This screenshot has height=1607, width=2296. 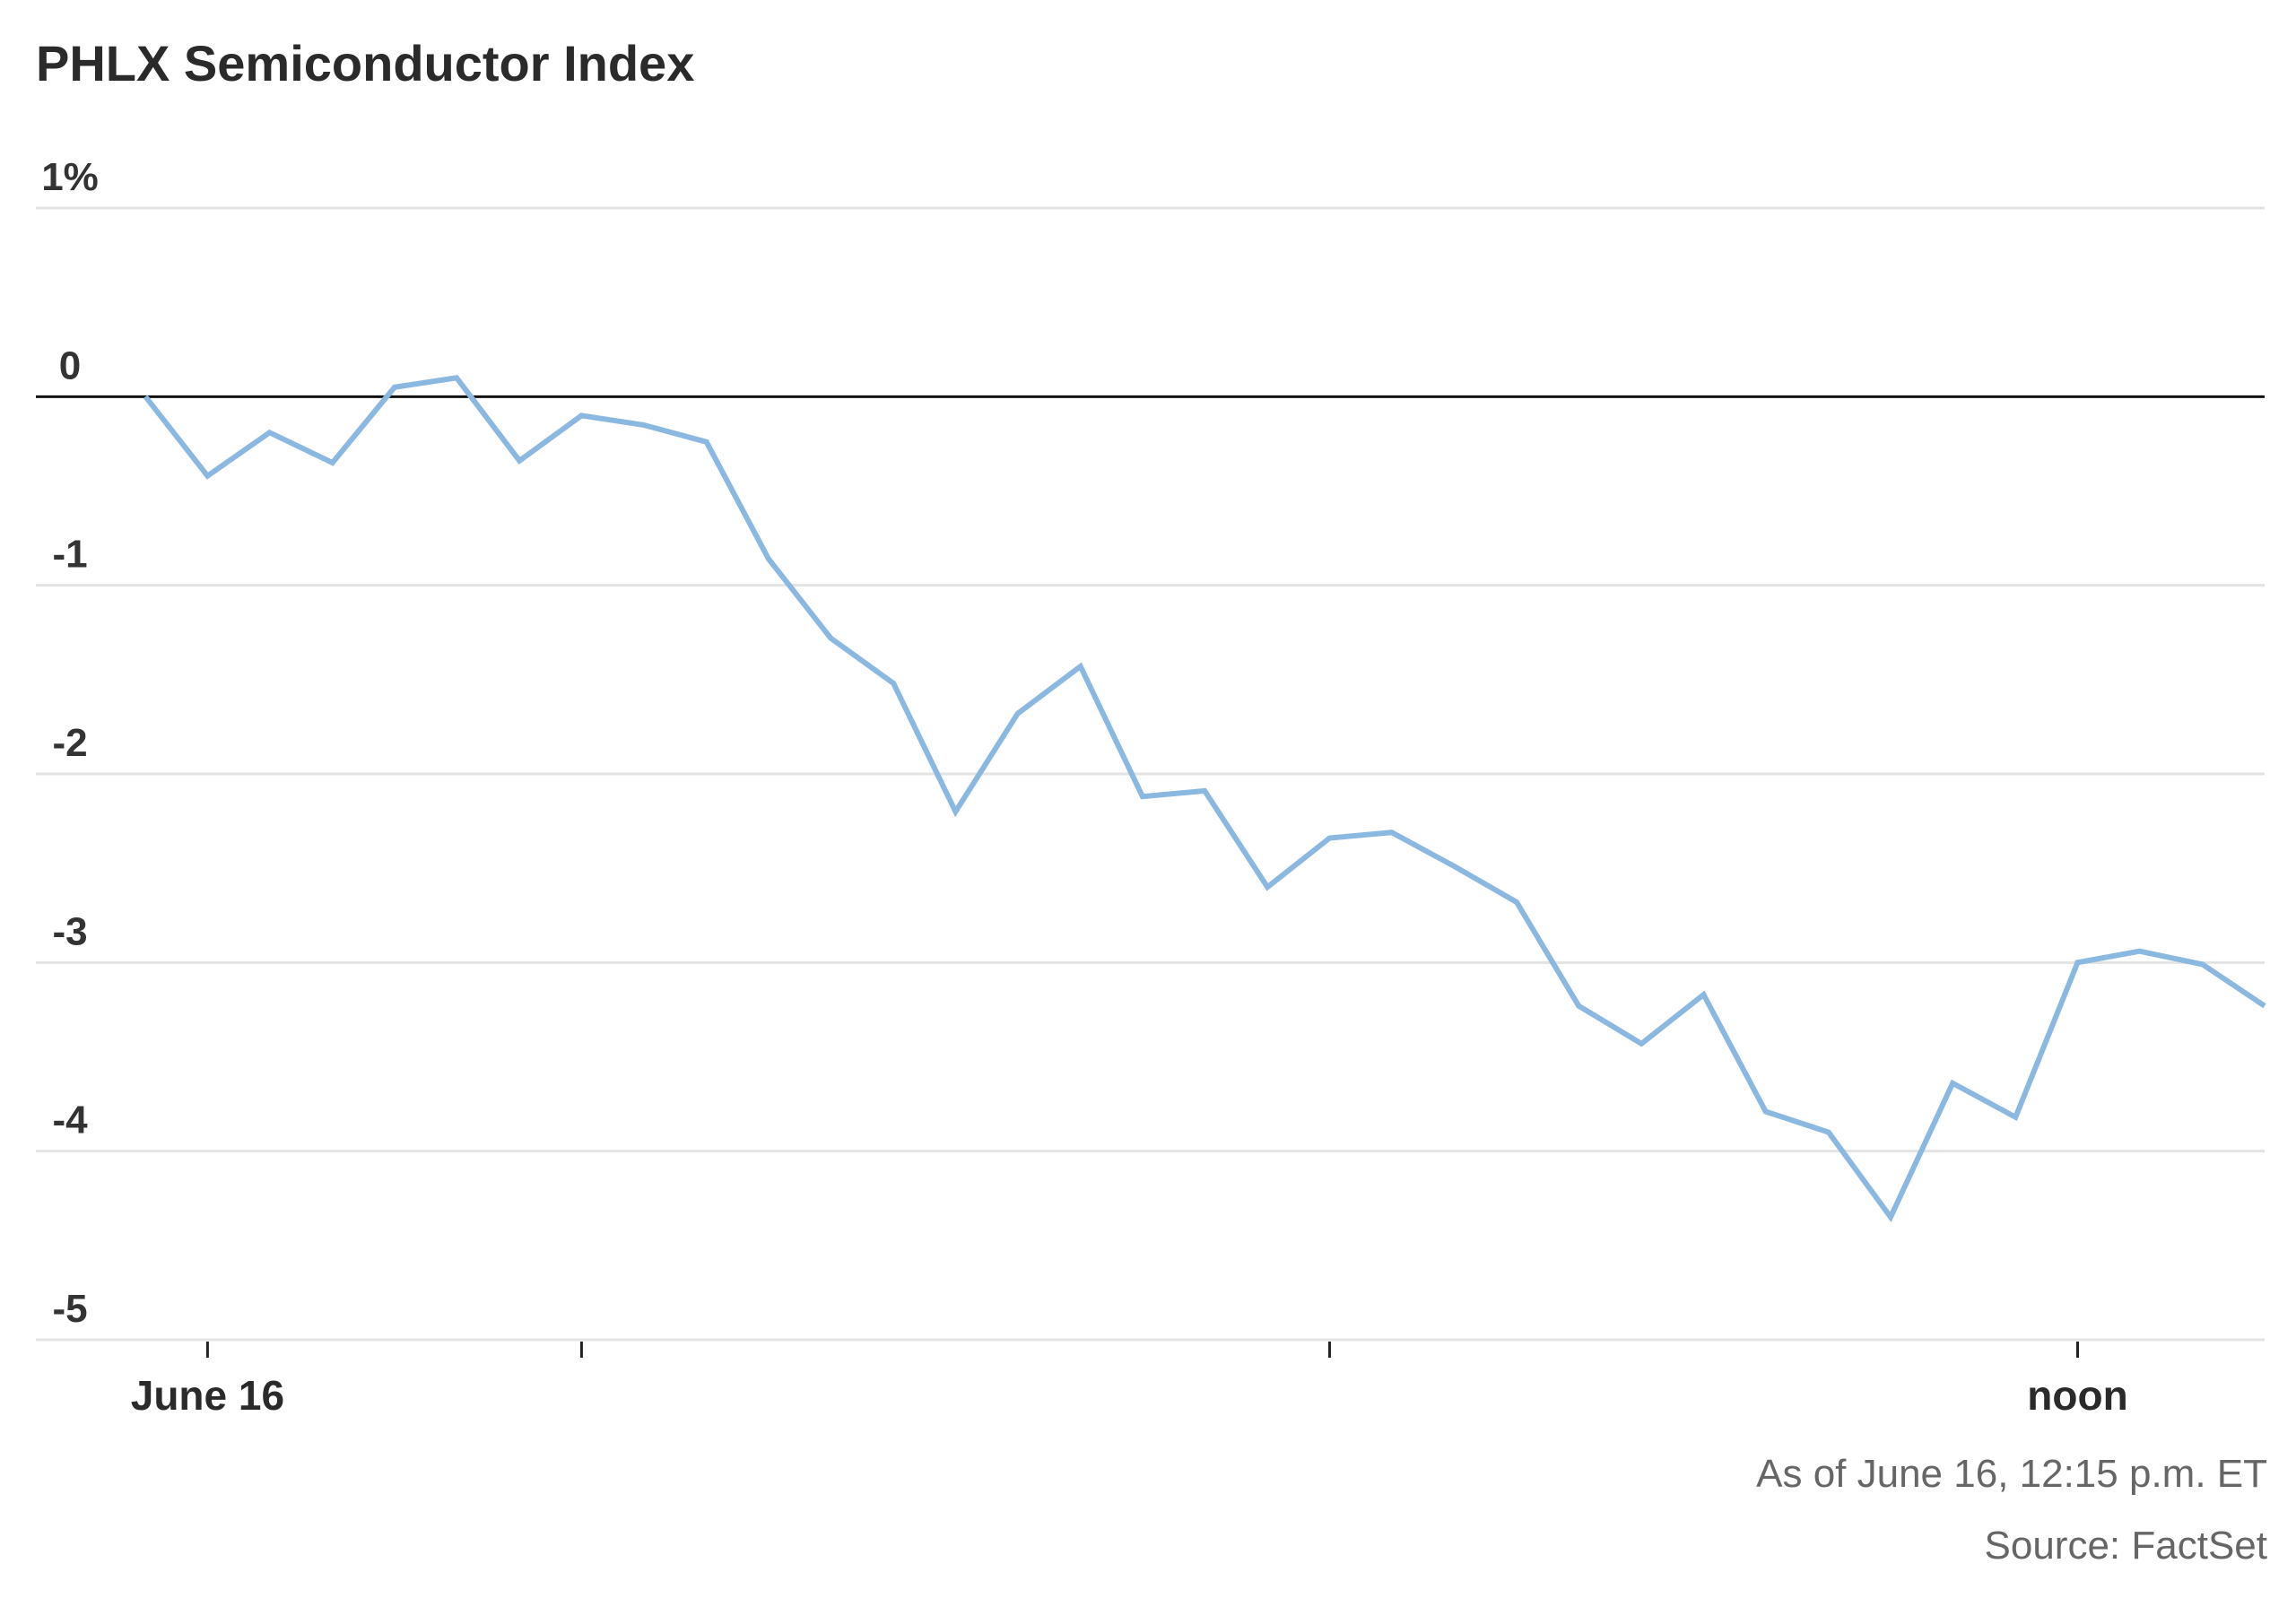 What do you see at coordinates (69, 1309) in the screenshot?
I see `y-tick-label: -5` at bounding box center [69, 1309].